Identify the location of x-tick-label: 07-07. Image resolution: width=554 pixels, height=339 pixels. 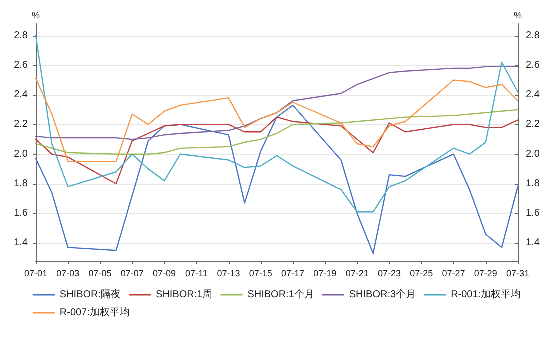
(132, 273).